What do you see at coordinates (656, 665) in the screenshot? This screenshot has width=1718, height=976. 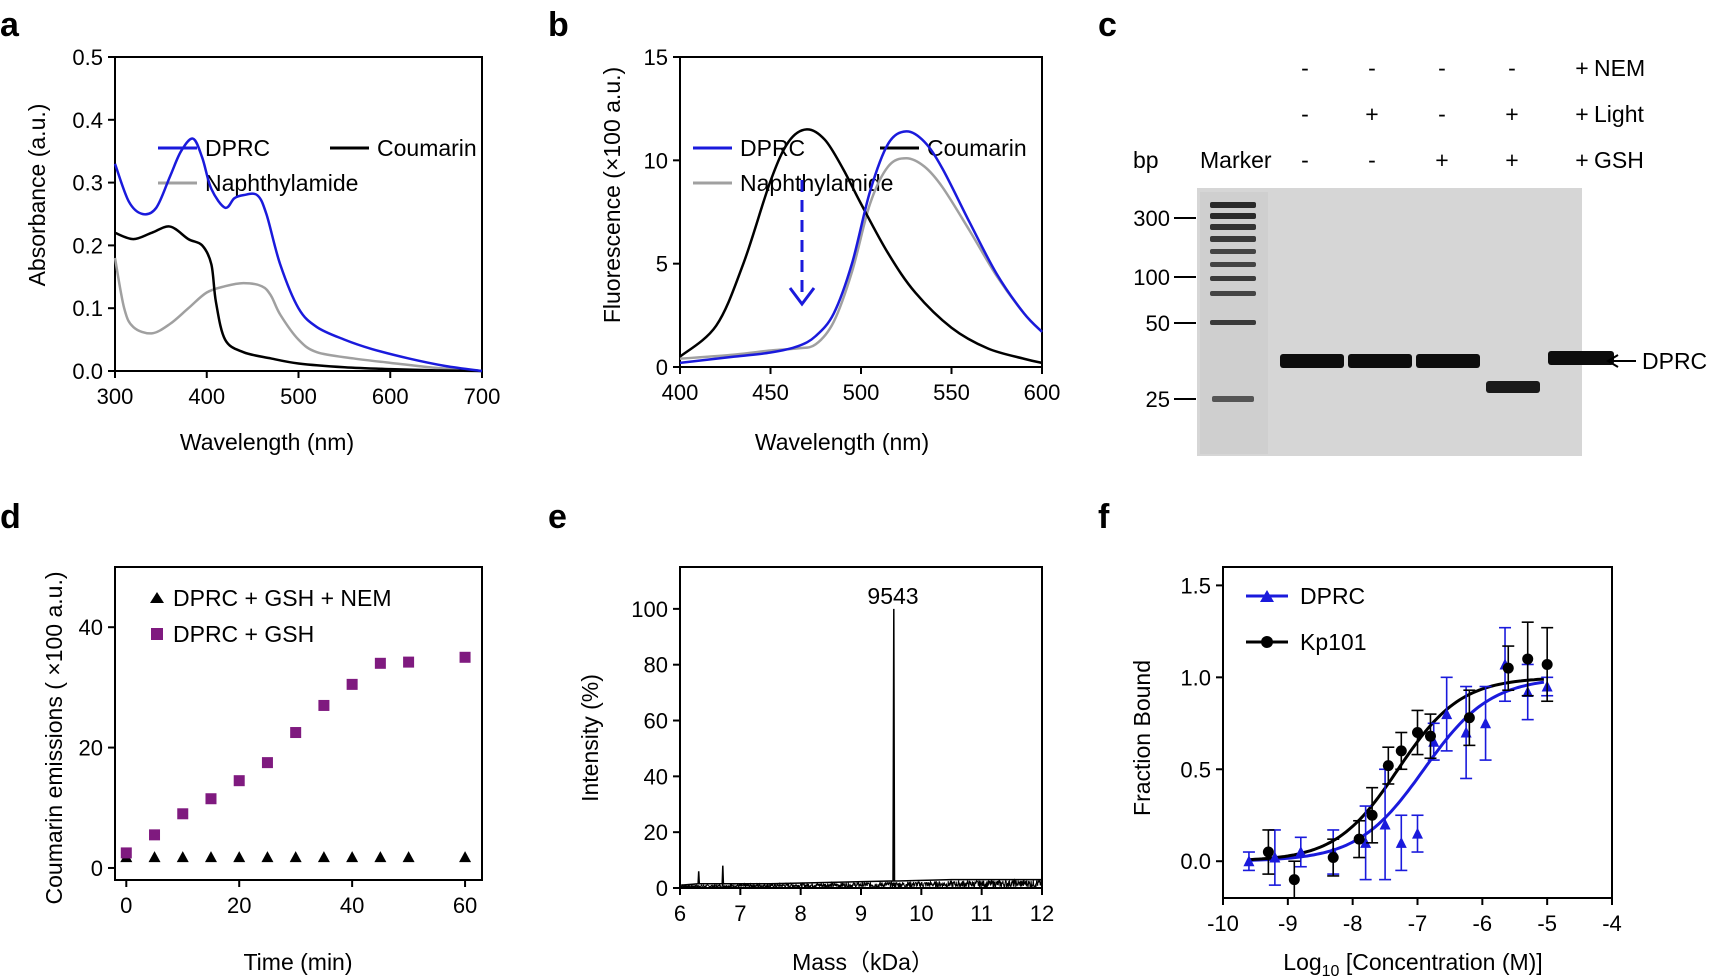 I see `e-ytick-label: 80` at bounding box center [656, 665].